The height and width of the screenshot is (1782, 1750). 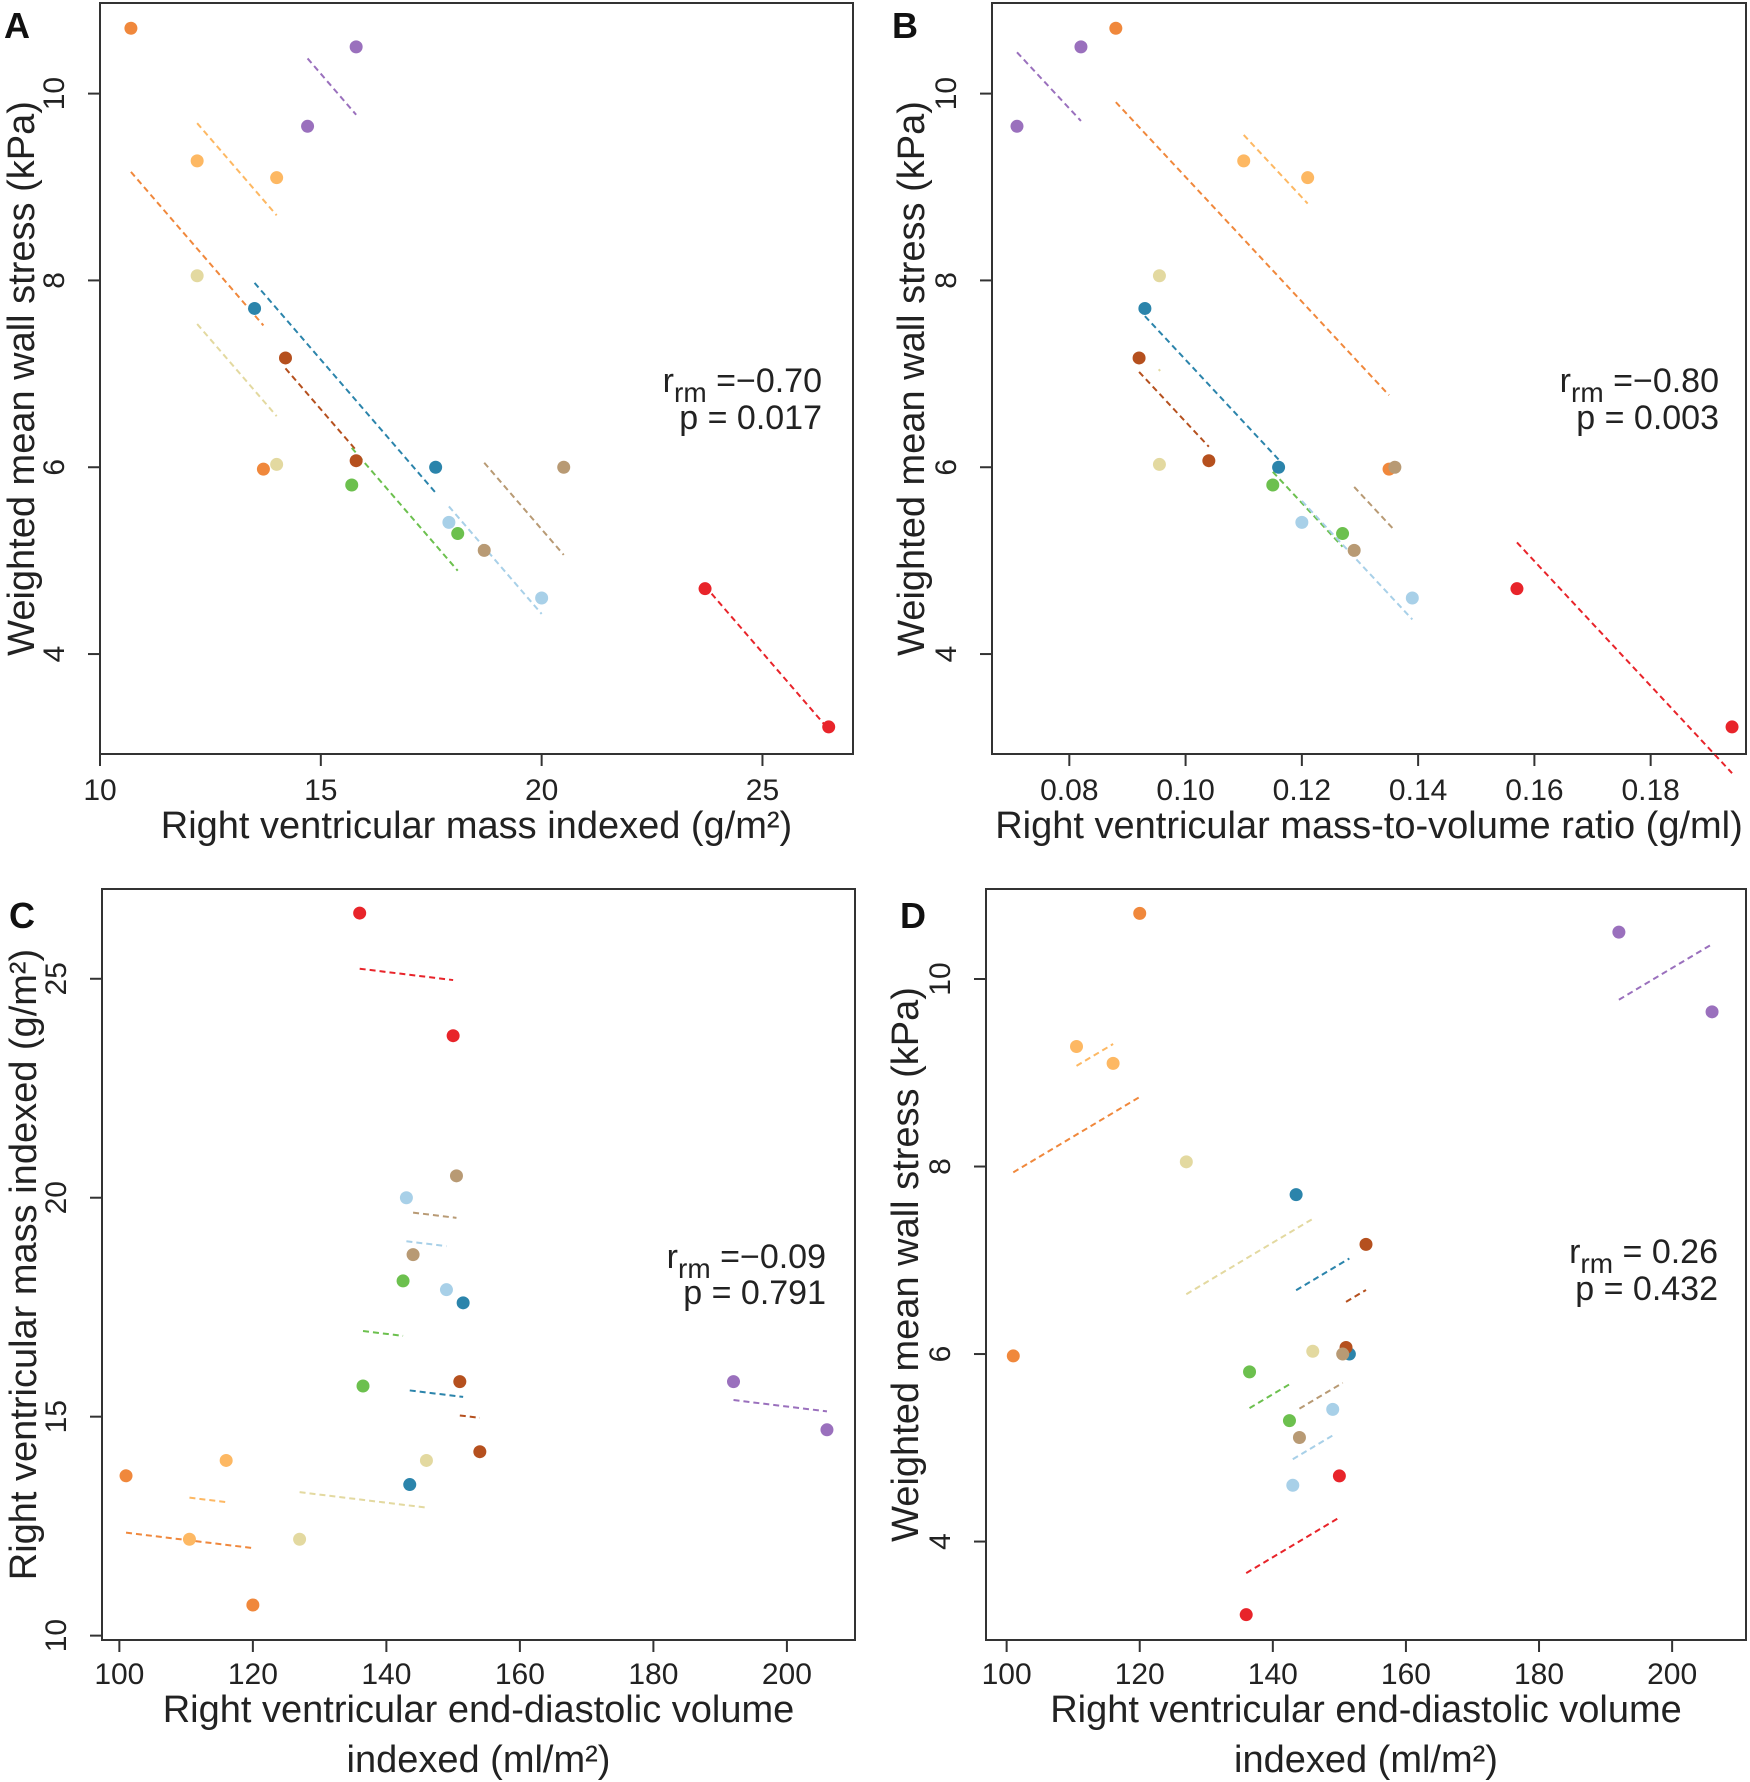 What do you see at coordinates (24, 1264) in the screenshot?
I see `y-axis-label: Right ventricular mass indexed (g/m²)` at bounding box center [24, 1264].